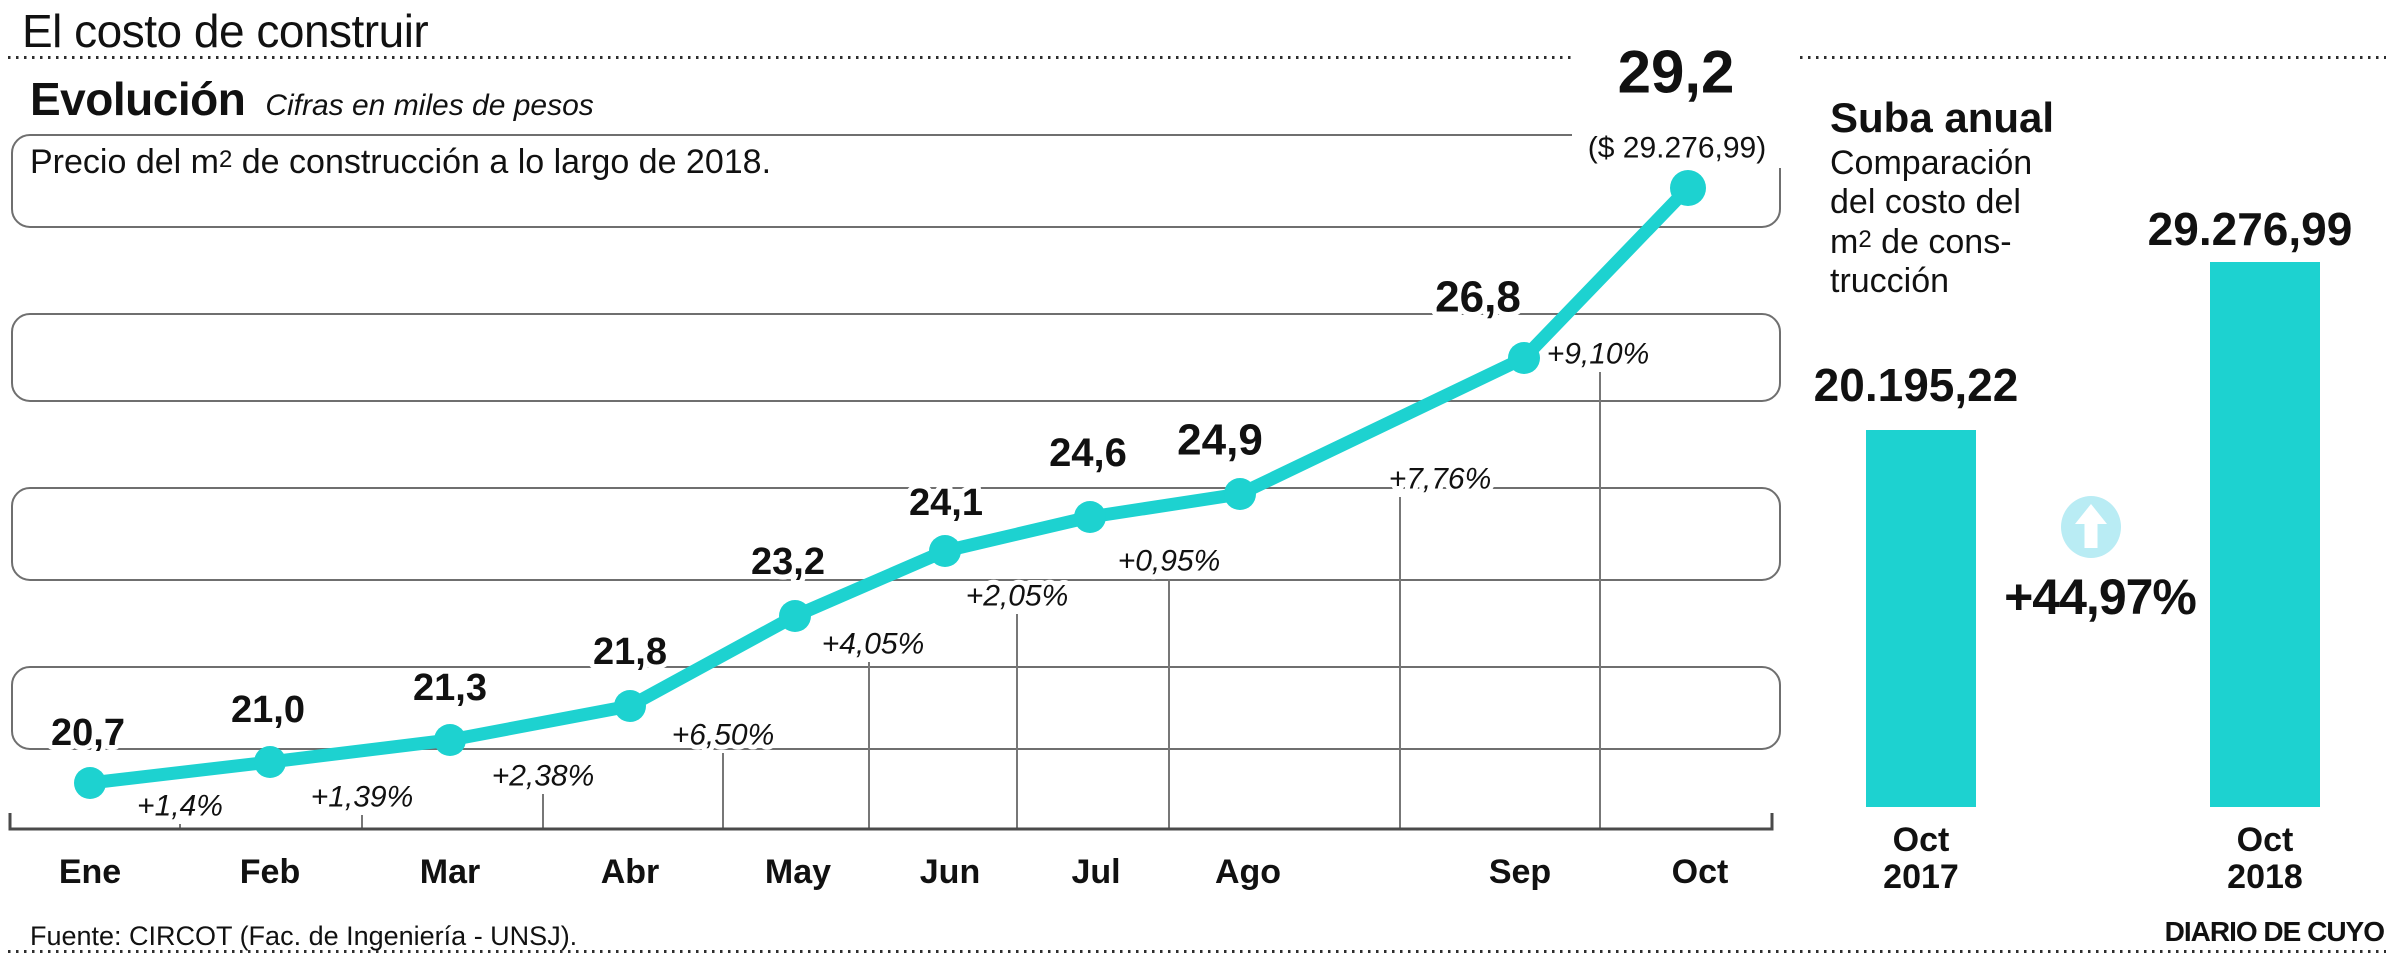 The height and width of the screenshot is (966, 2394). I want to click on bar-2018-year: 2018, so click(2265, 877).